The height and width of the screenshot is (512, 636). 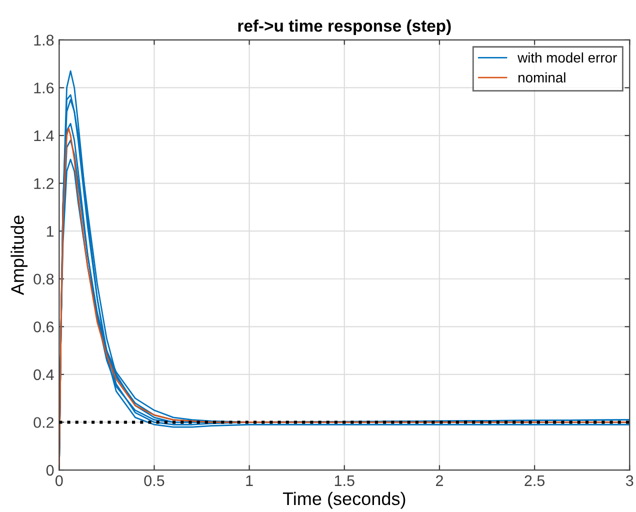 I want to click on y-tick-label: 1.6, so click(x=44, y=88).